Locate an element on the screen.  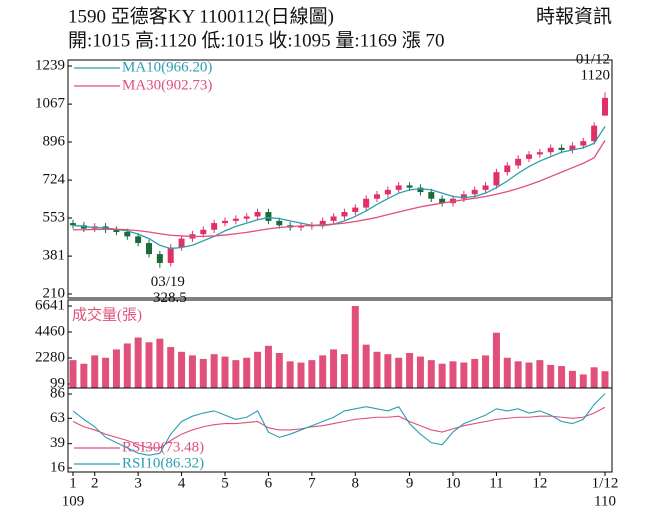
y-tick-label: 4460 is located at coordinates (50, 331).